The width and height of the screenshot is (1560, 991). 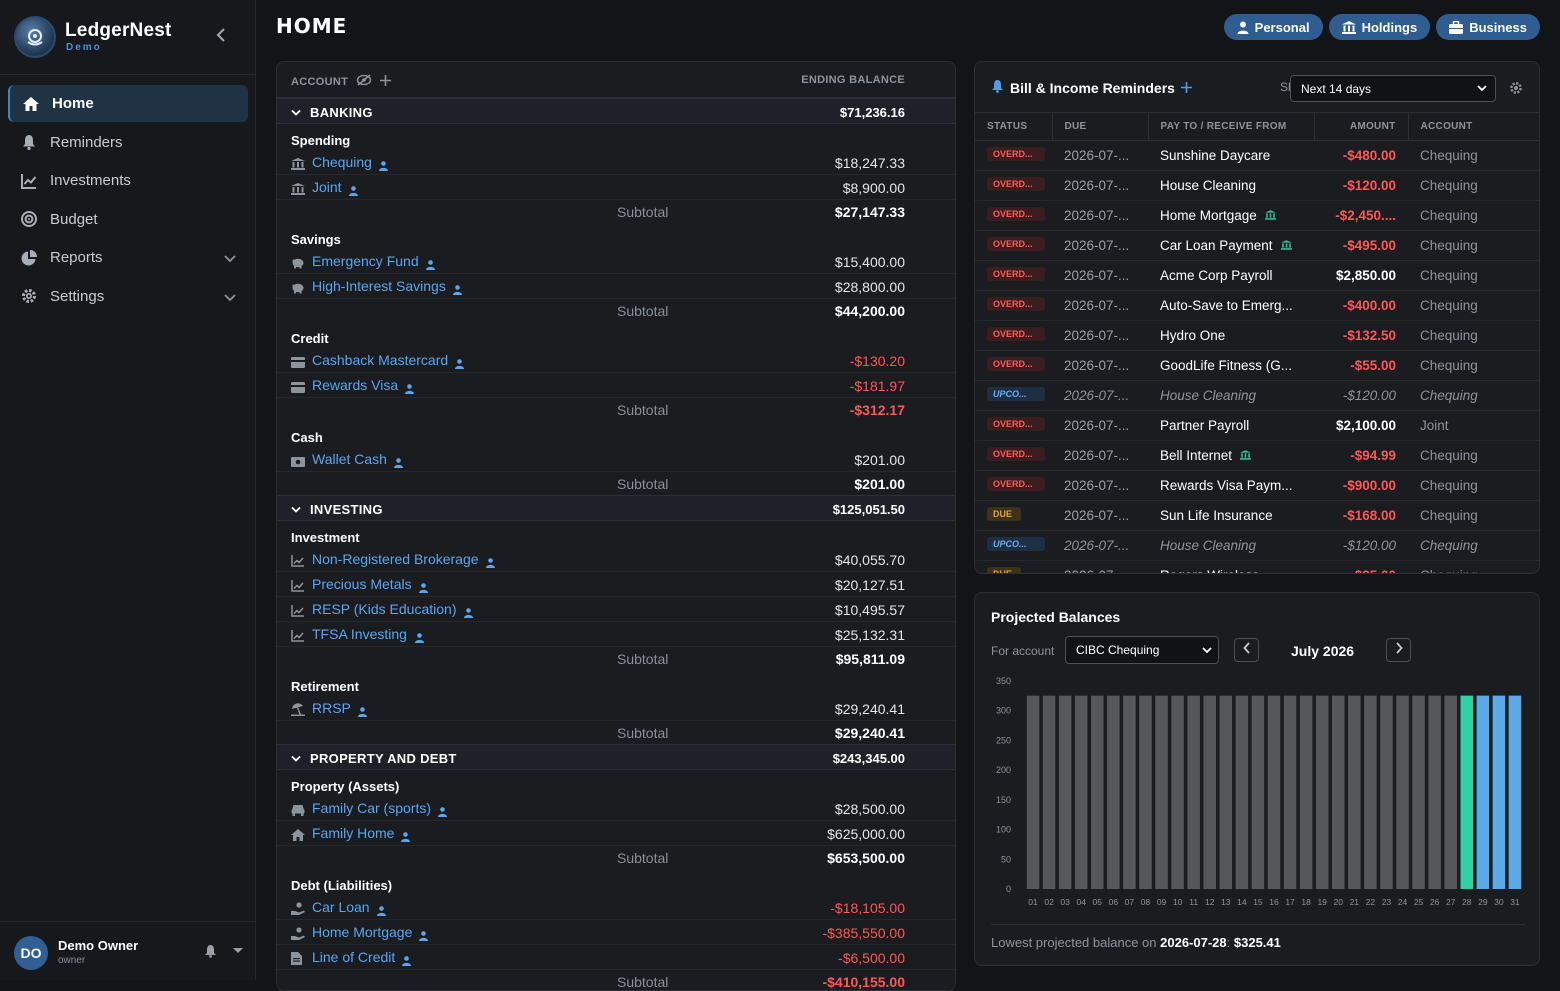 I want to click on account-link: Emergency Fund, so click(x=365, y=261).